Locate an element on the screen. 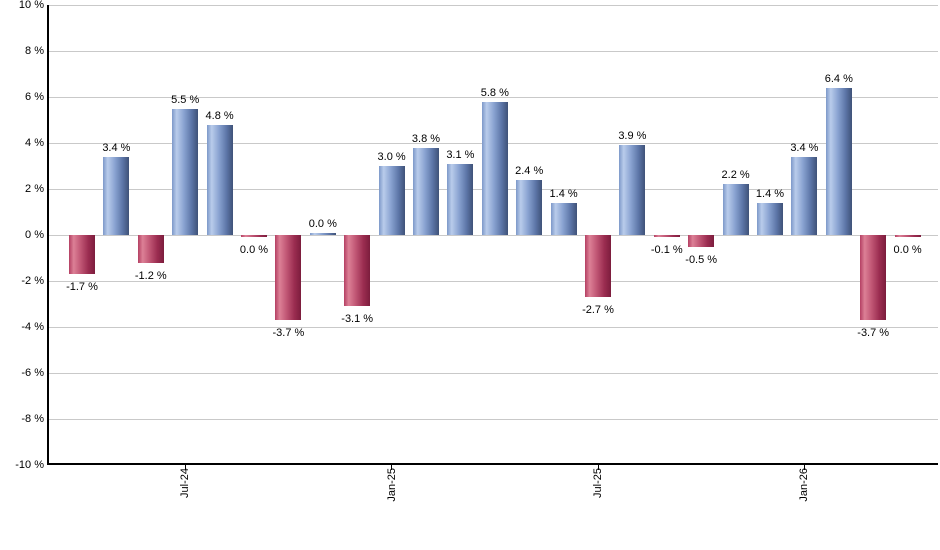 This screenshot has width=940, height=550. x-axis-line is located at coordinates (492, 464).